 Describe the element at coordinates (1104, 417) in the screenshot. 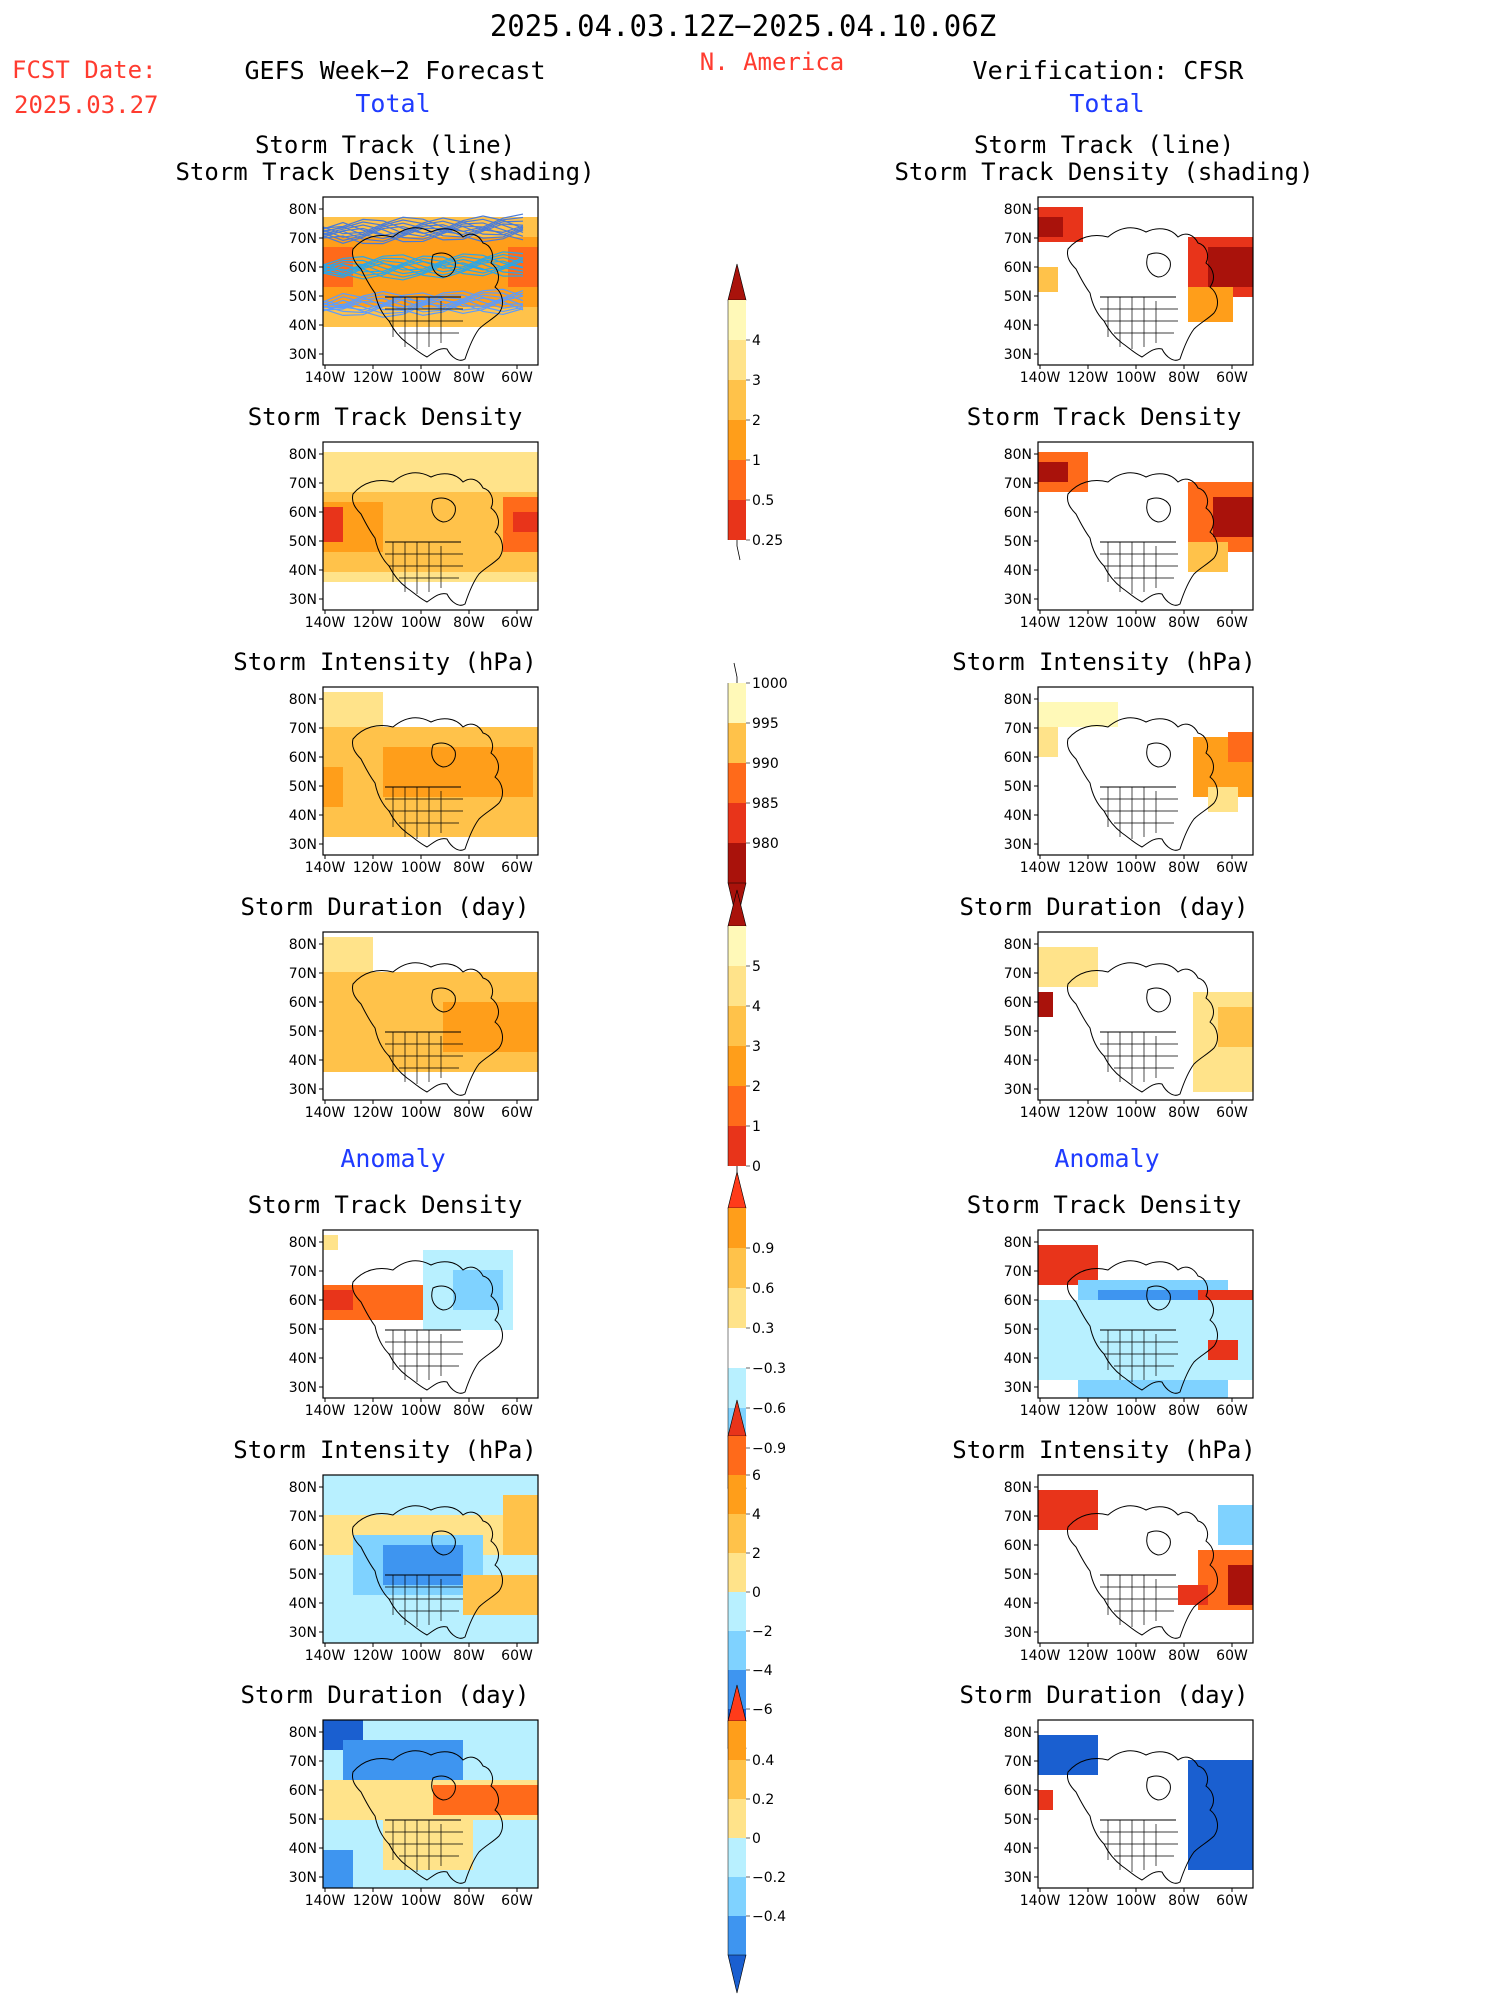

I see `title-density-right: Storm Track Density` at that location.